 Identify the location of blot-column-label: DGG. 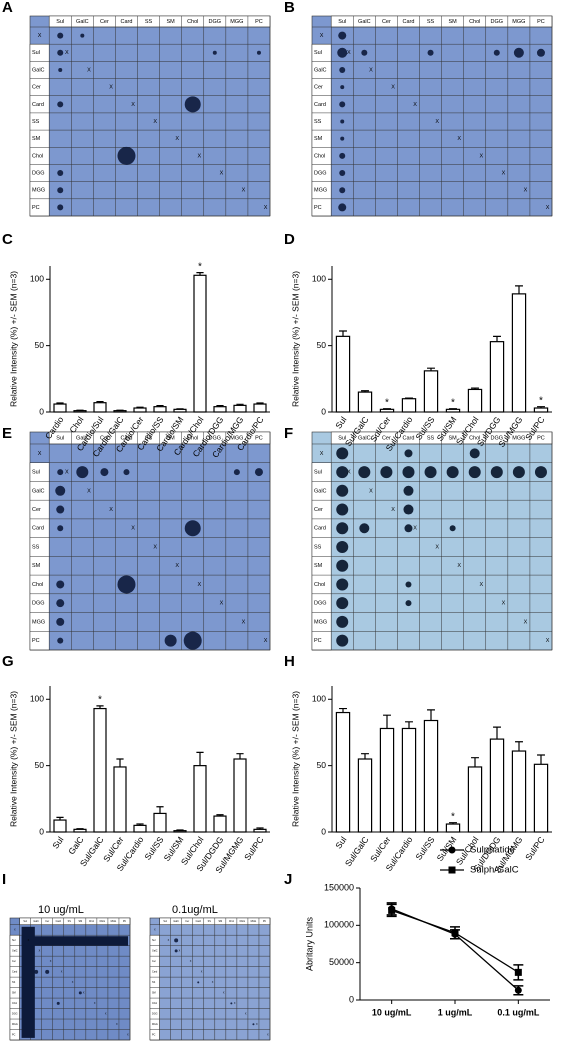
(243, 921).